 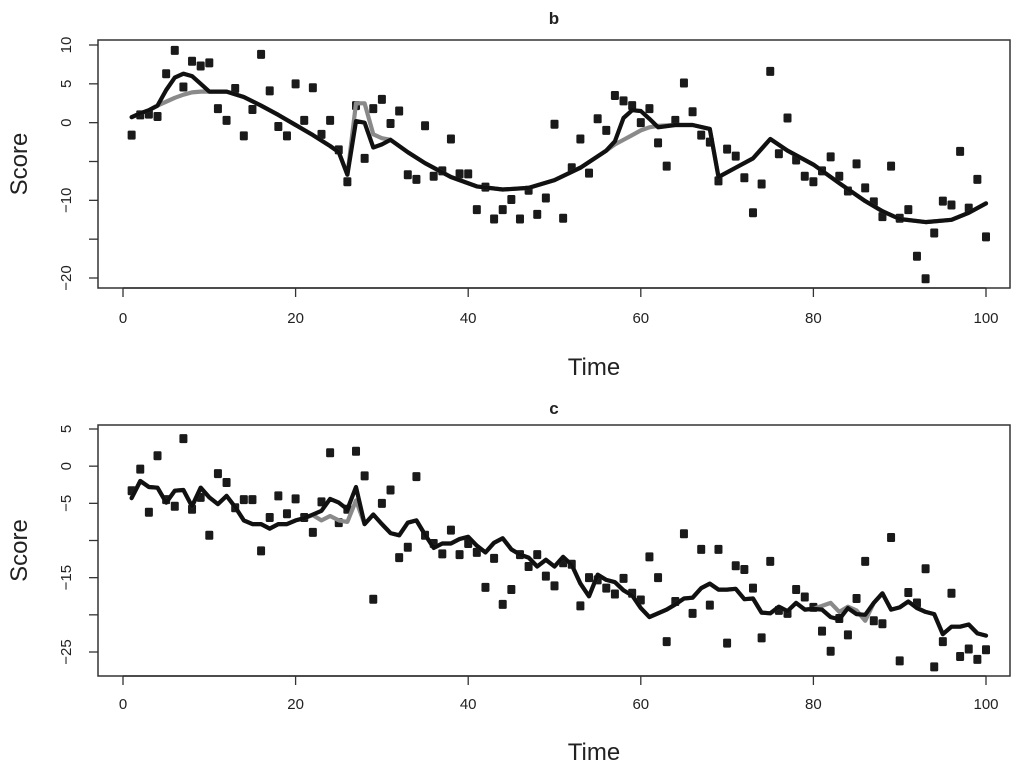 I want to click on panel-title: b, so click(x=554, y=18).